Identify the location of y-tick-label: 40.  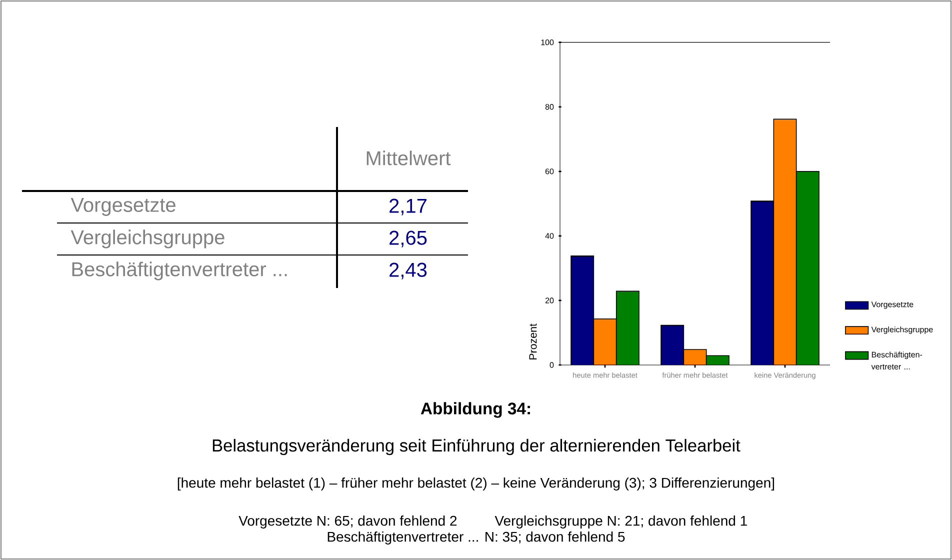
(549, 236).